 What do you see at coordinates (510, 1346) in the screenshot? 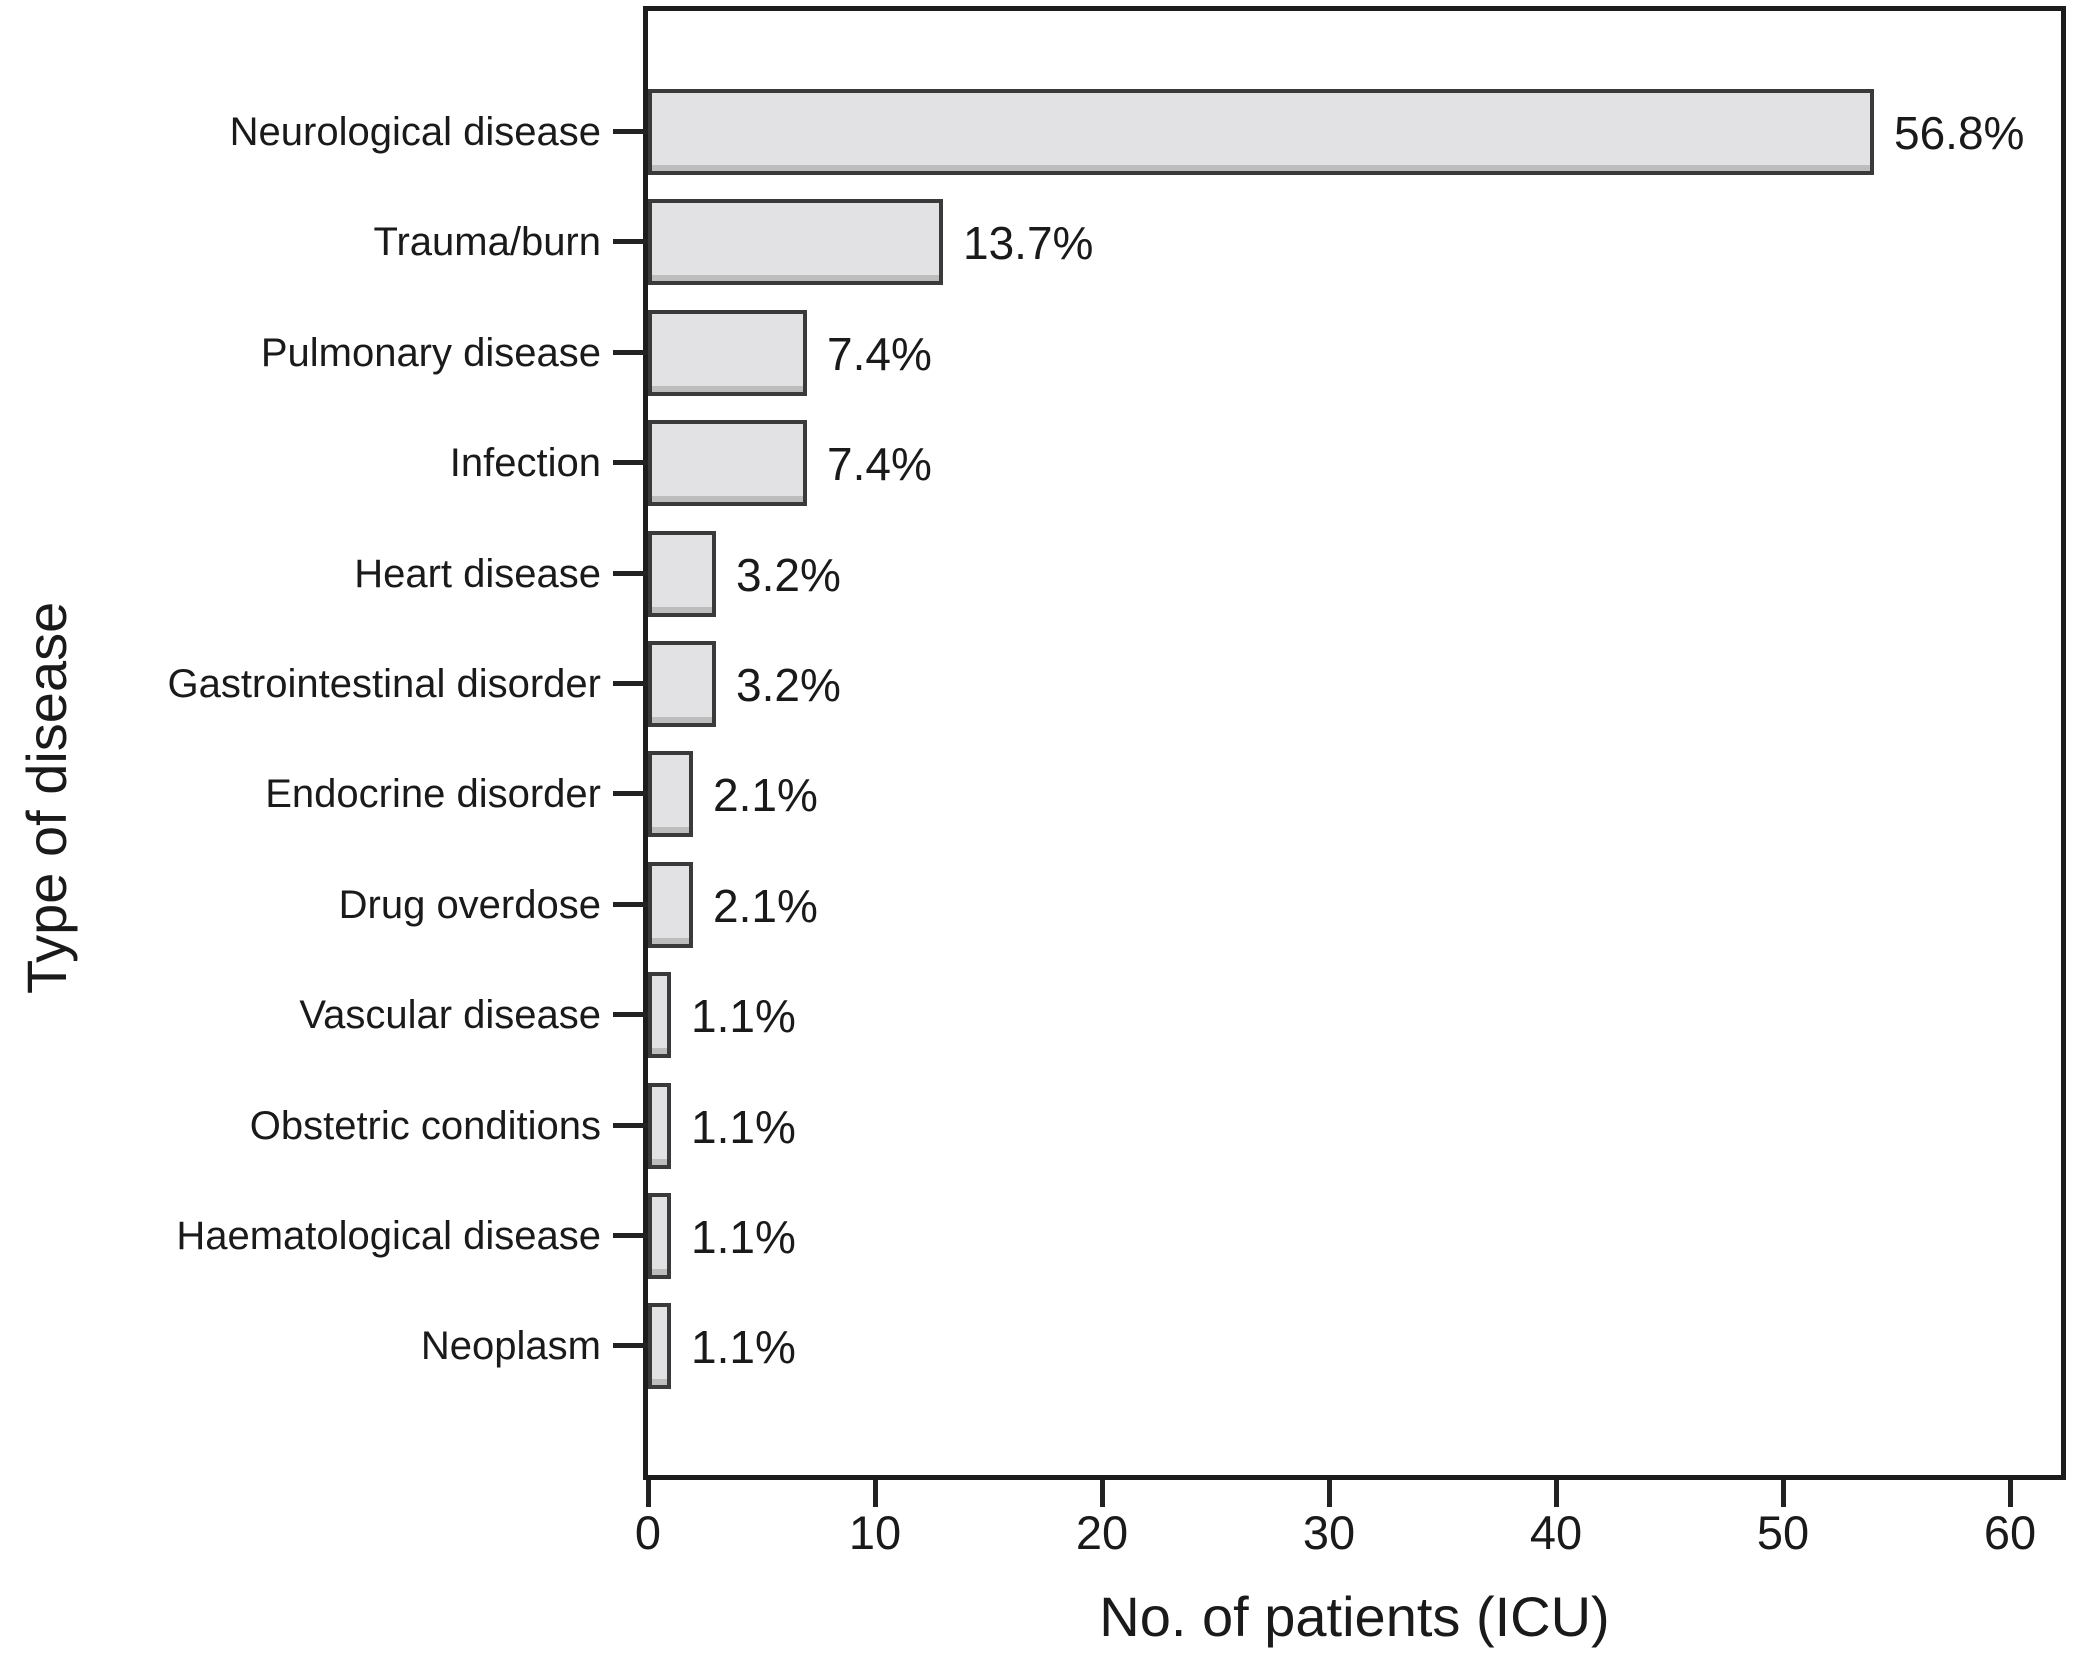
I see `category-label: Neoplasm` at bounding box center [510, 1346].